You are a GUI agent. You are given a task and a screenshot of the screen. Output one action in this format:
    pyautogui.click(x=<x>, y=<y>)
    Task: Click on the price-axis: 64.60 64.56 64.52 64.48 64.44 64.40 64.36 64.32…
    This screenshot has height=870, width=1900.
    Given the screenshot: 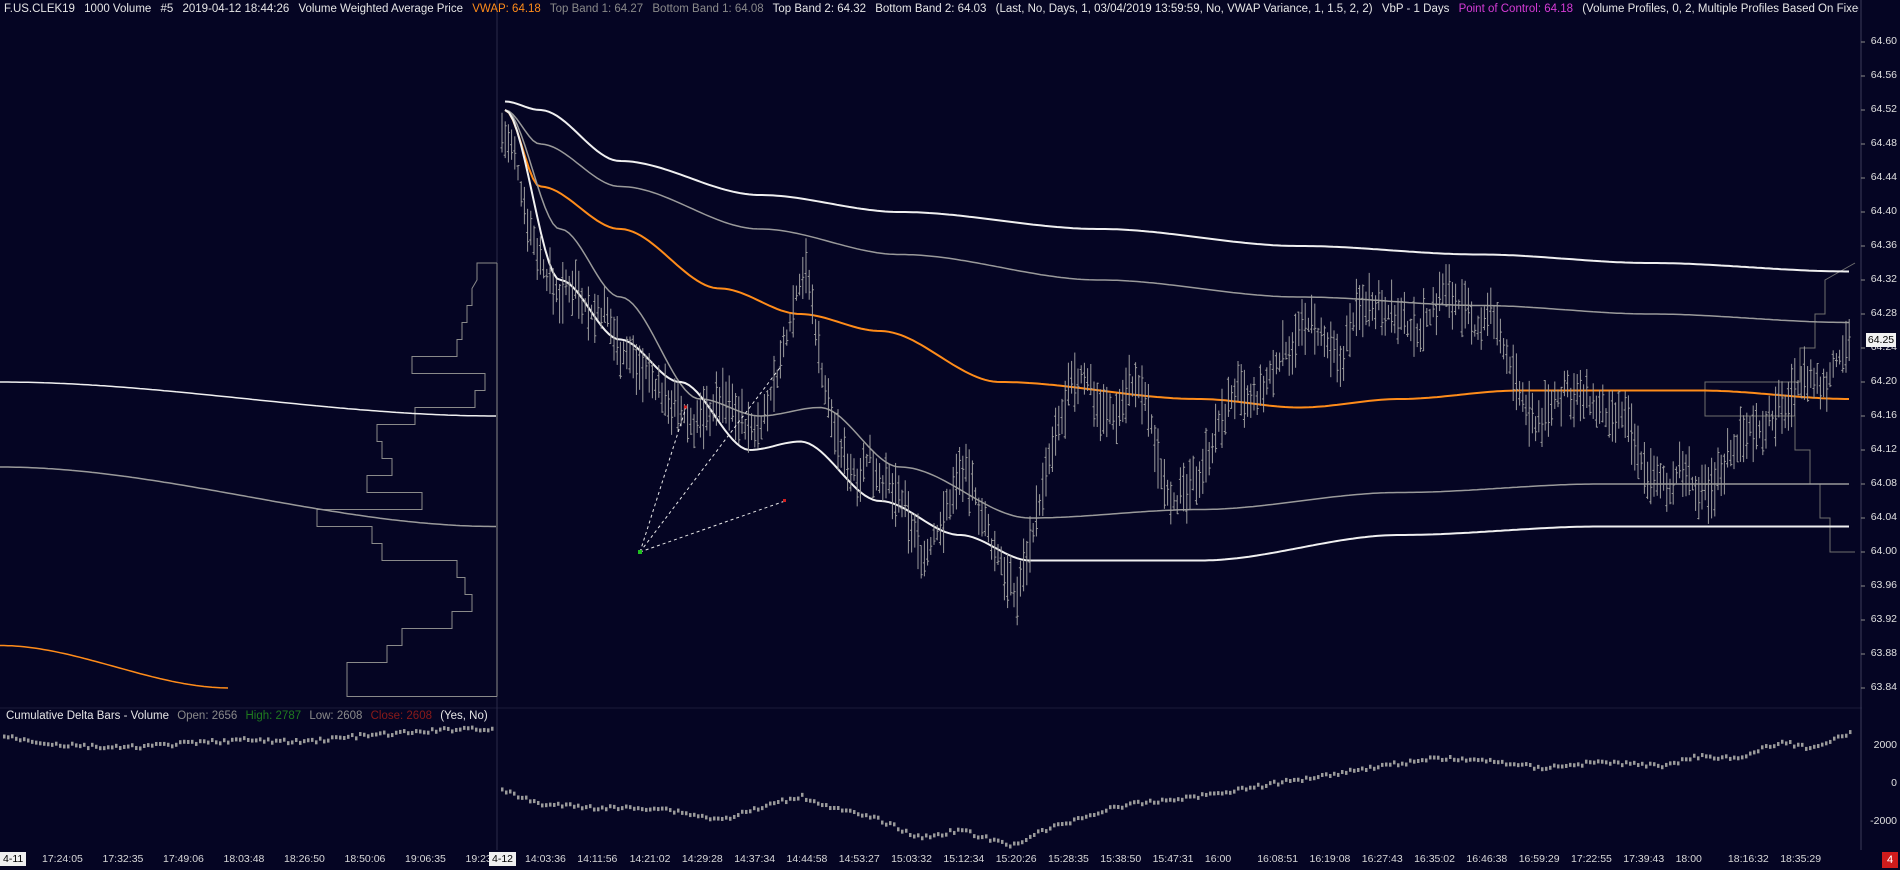 What is the action you would take?
    pyautogui.click(x=1881, y=425)
    